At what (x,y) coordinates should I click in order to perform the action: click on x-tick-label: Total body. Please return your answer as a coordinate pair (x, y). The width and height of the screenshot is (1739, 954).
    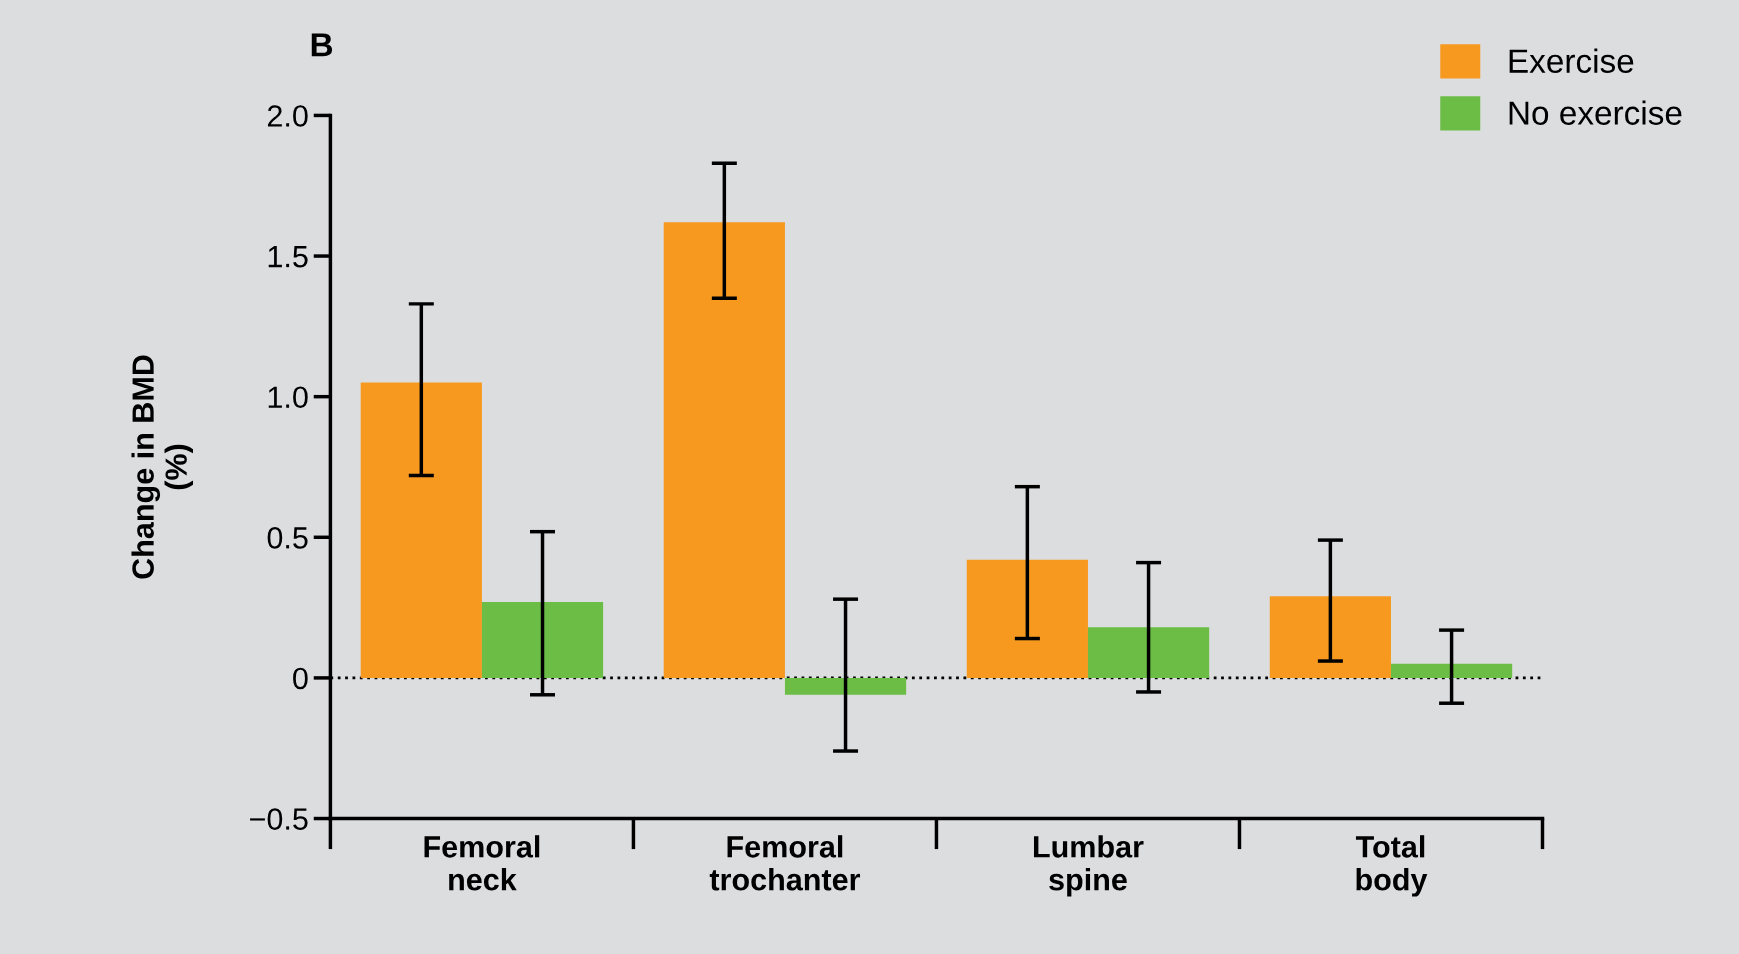
    Looking at the image, I should click on (1391, 866).